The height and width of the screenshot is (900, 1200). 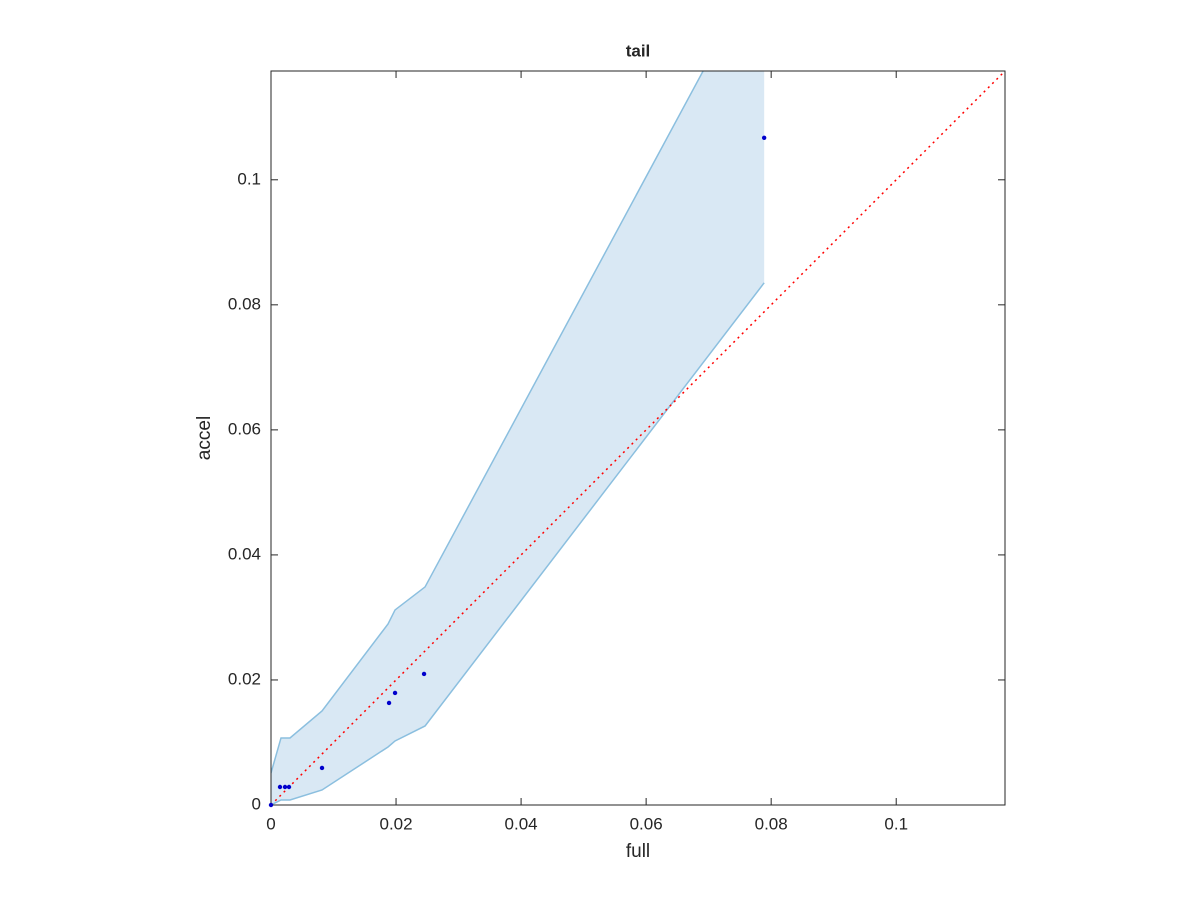 I want to click on x-axis-label: full, so click(x=638, y=851).